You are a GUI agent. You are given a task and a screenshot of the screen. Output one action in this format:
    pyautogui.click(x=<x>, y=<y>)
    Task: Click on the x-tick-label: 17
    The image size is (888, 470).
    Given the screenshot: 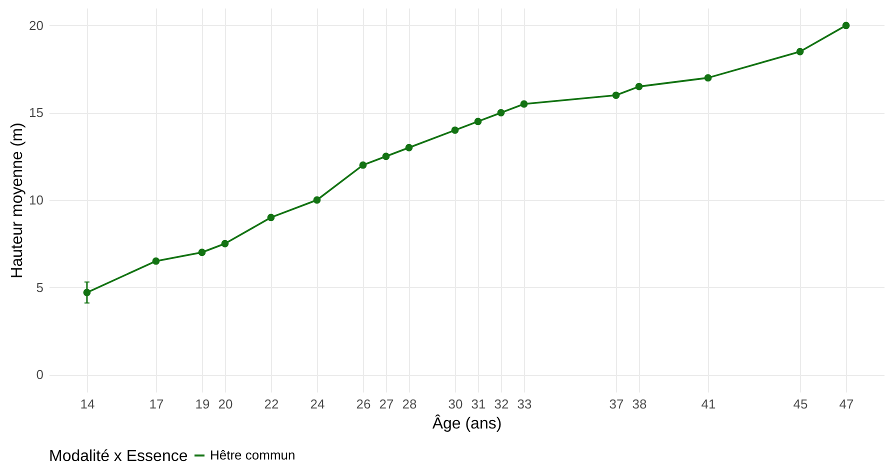 What is the action you would take?
    pyautogui.click(x=156, y=404)
    